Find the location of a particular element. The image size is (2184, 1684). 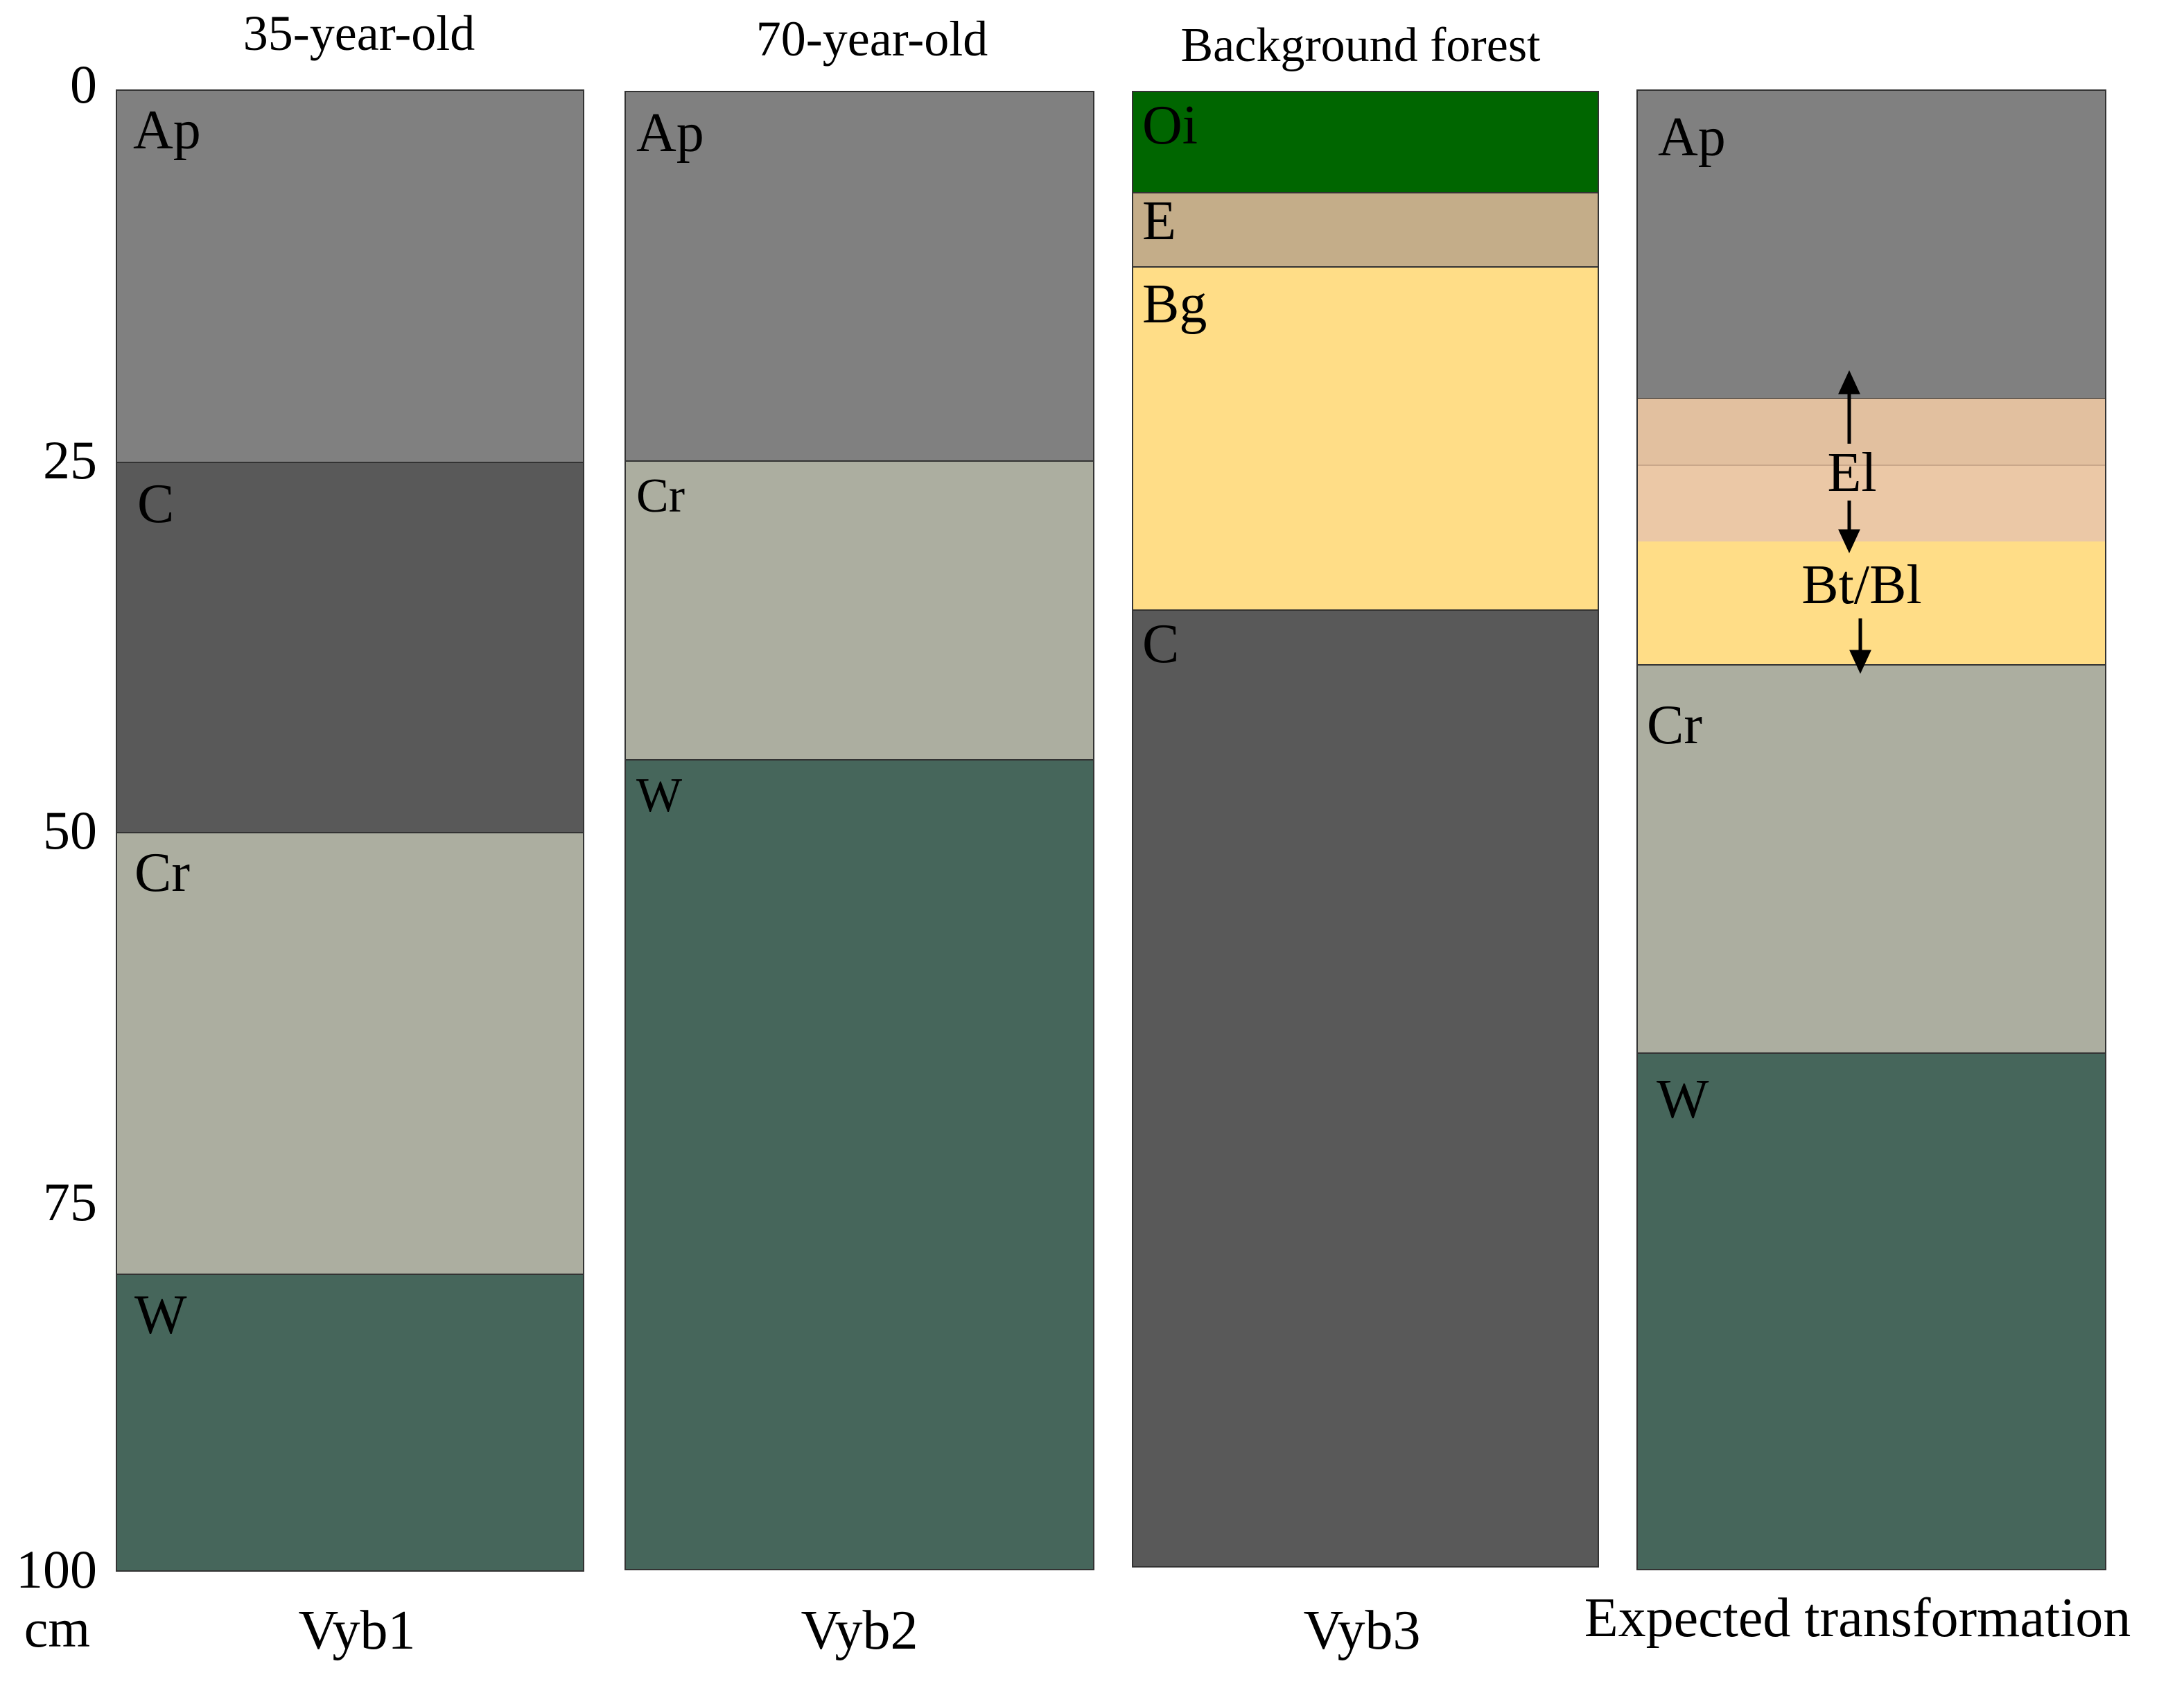

horizon-e is located at coordinates (1365, 230).